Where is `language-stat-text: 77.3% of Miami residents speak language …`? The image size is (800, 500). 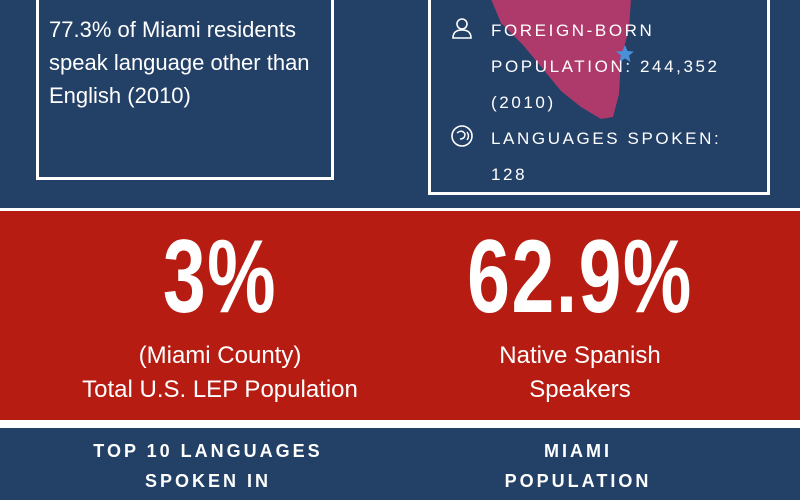
language-stat-text: 77.3% of Miami residents speak language … is located at coordinates (179, 62).